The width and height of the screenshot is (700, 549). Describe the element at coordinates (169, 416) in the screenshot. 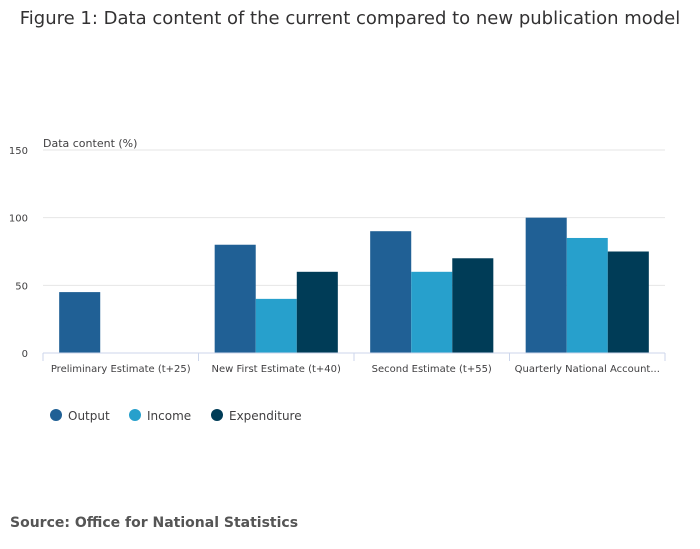

I see `legend-label-income: Income` at that location.